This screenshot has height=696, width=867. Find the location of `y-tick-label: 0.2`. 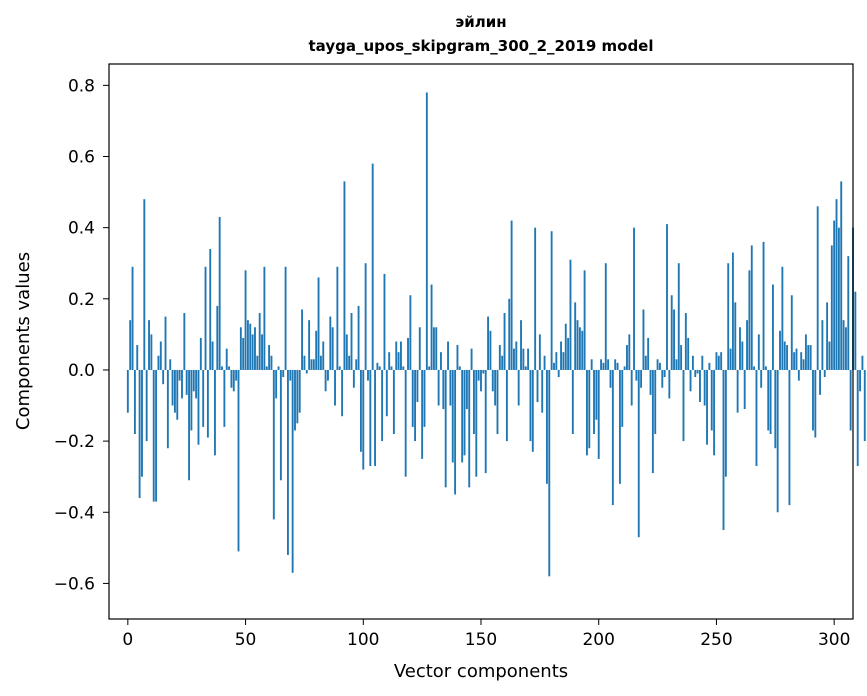

y-tick-label: 0.2 is located at coordinates (81, 300).